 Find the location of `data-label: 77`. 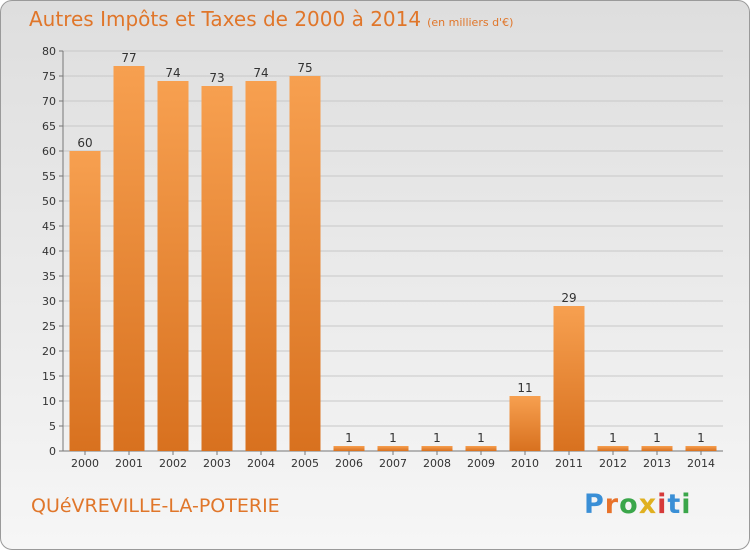

data-label: 77 is located at coordinates (128, 58).